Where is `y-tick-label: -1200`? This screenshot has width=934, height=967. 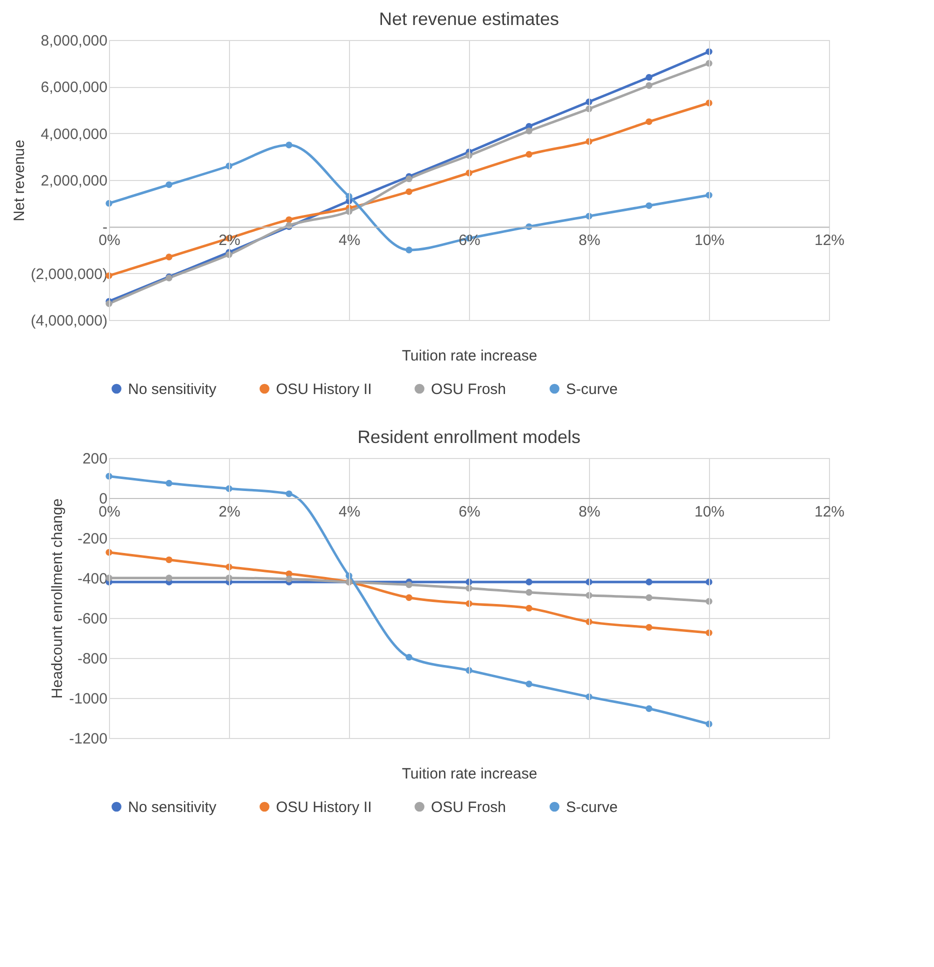
y-tick-label: -1200 is located at coordinates (88, 739).